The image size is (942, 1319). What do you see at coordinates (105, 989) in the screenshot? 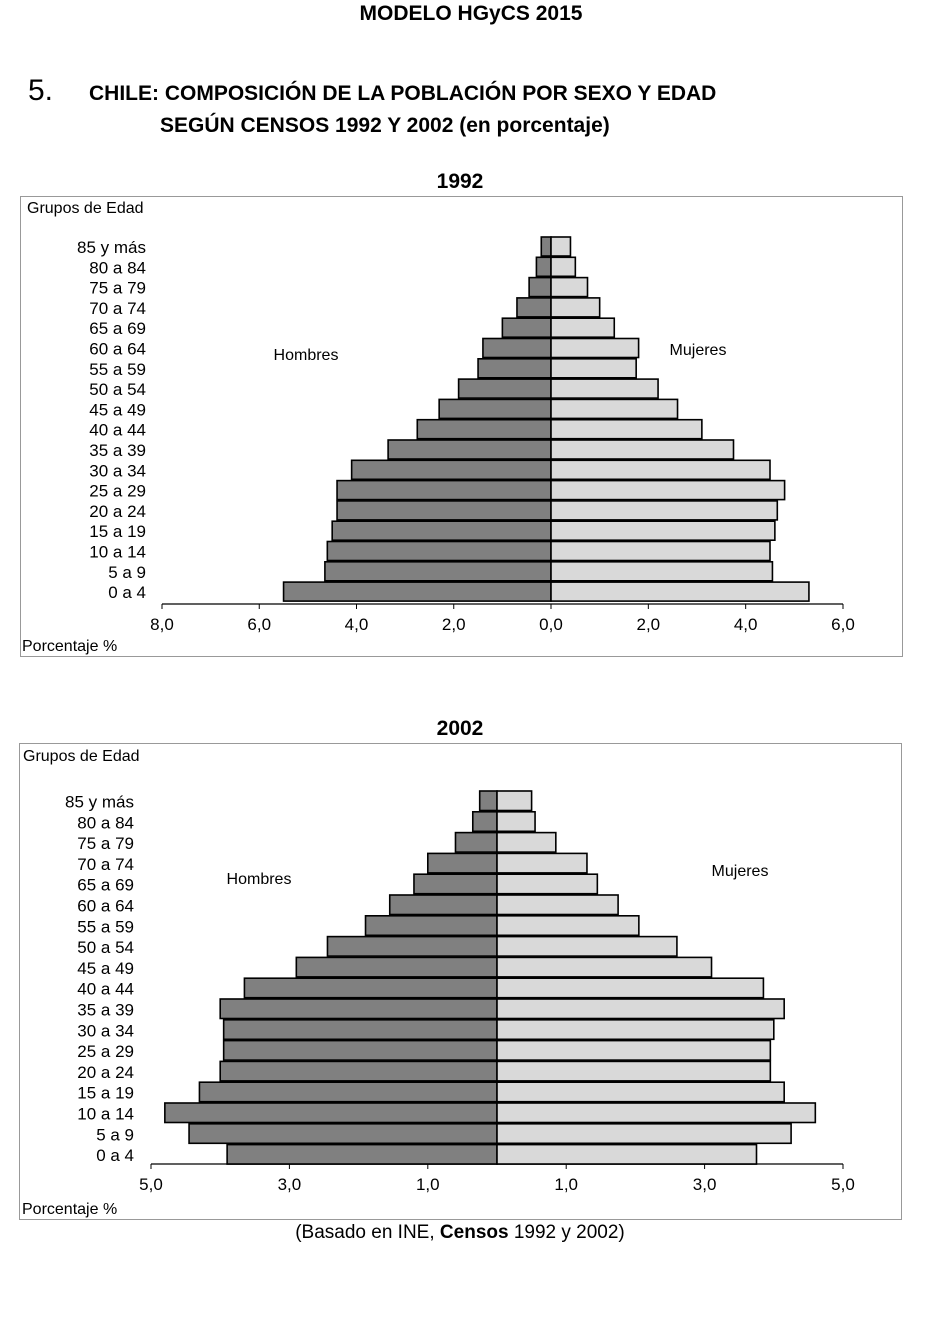
I see `age-group-label: 40 a 44` at bounding box center [105, 989].